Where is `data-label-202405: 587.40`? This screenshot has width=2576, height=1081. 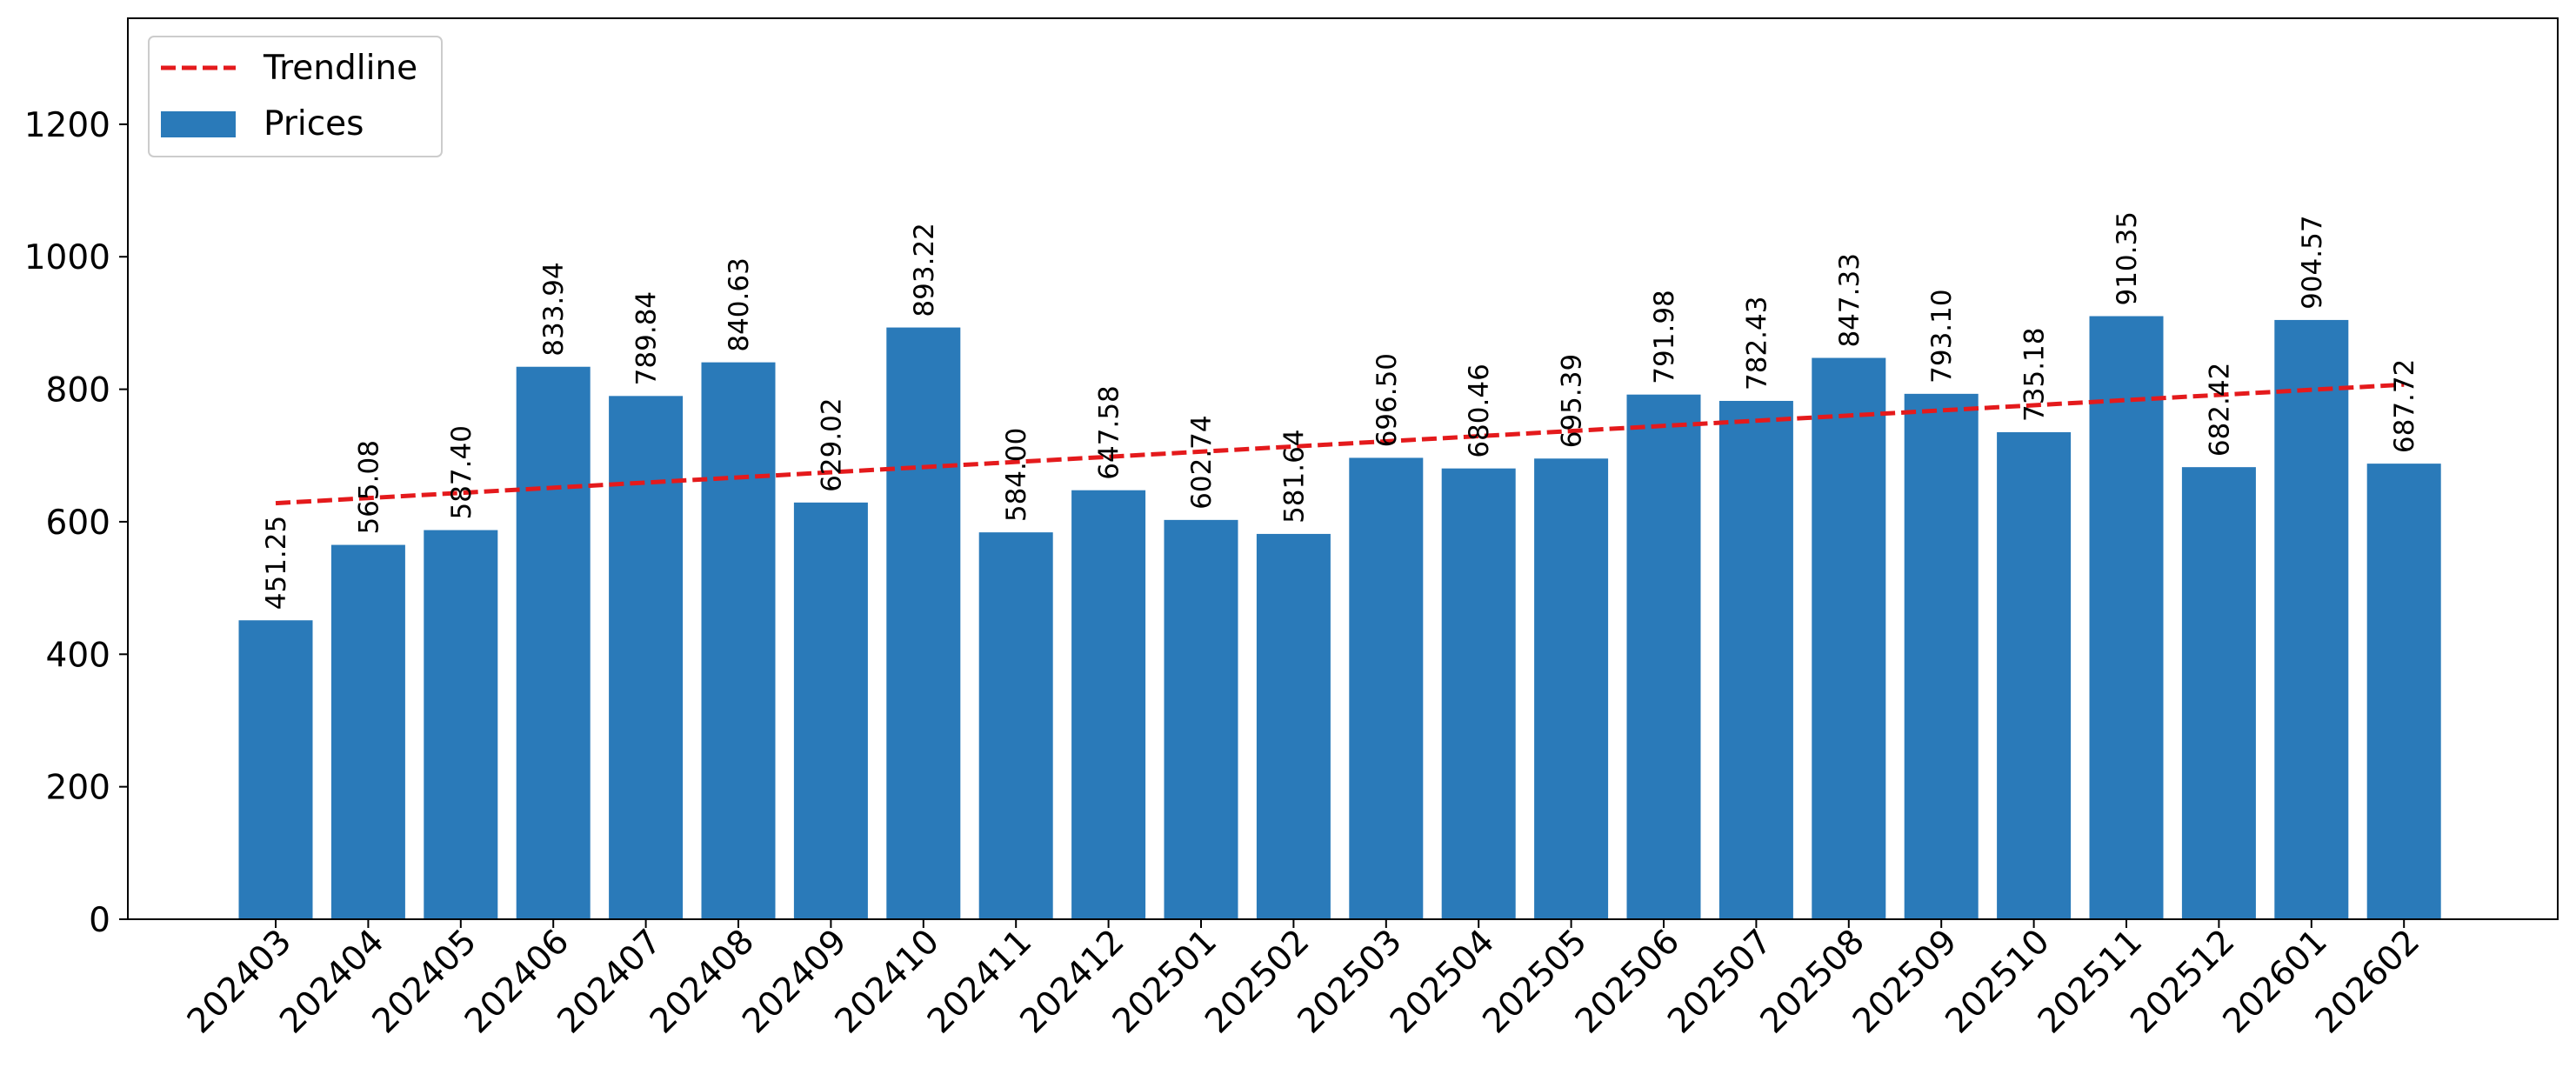 data-label-202405: 587.40 is located at coordinates (461, 472).